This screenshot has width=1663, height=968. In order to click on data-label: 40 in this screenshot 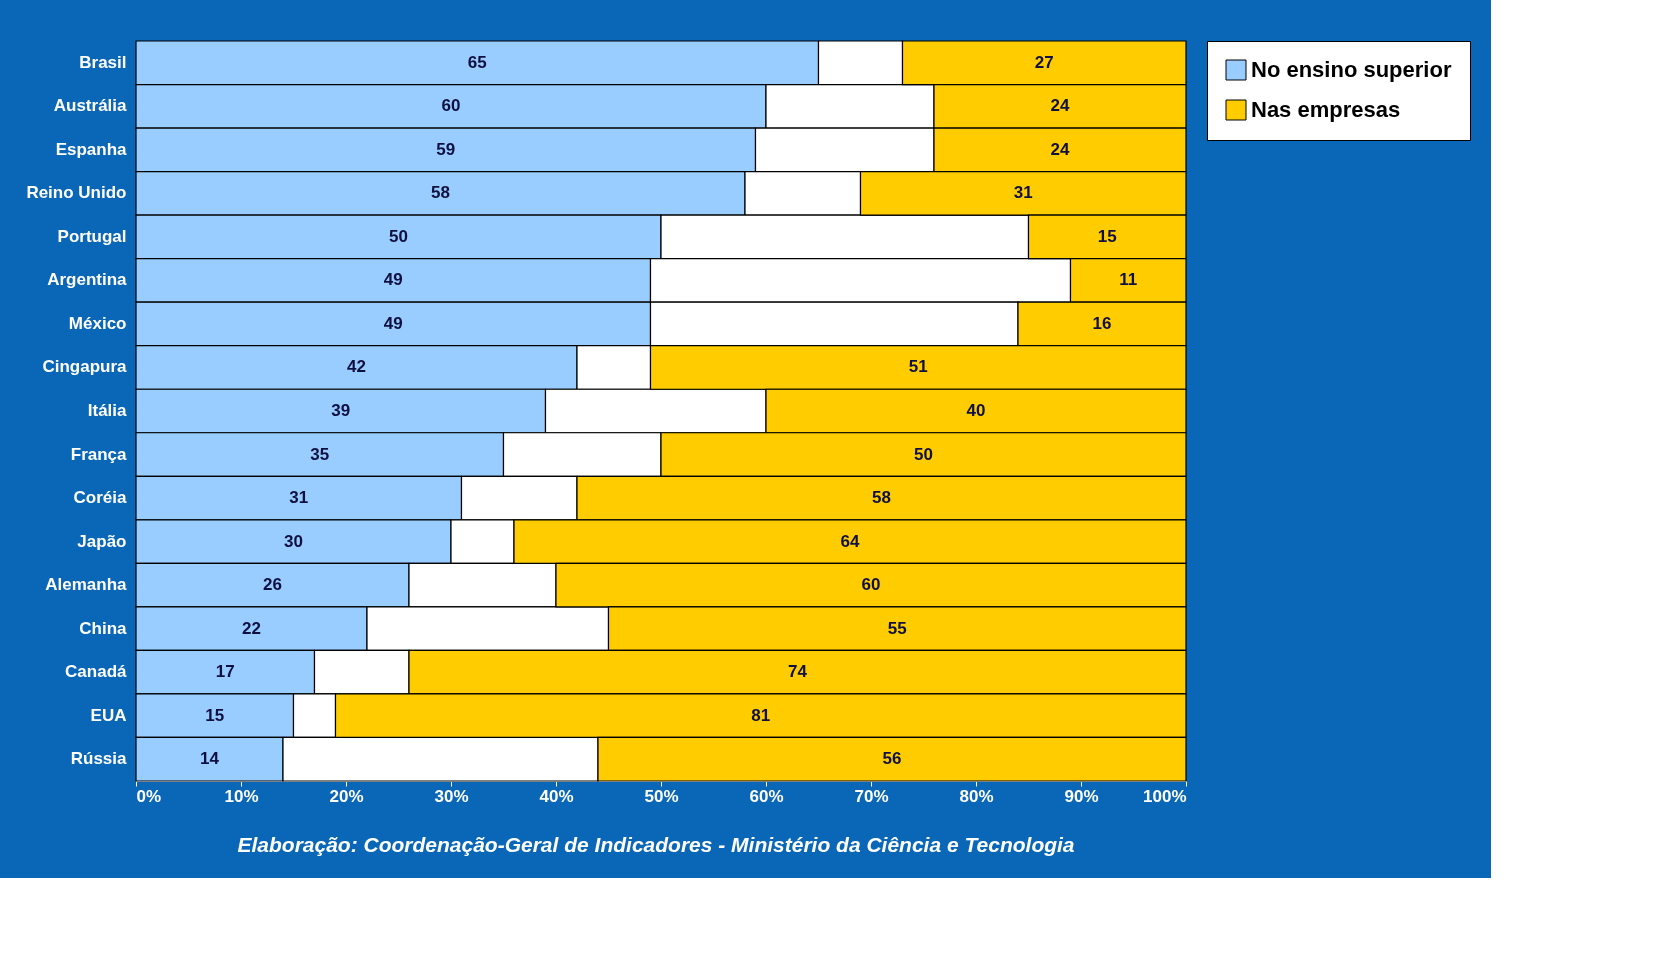, I will do `click(976, 410)`.